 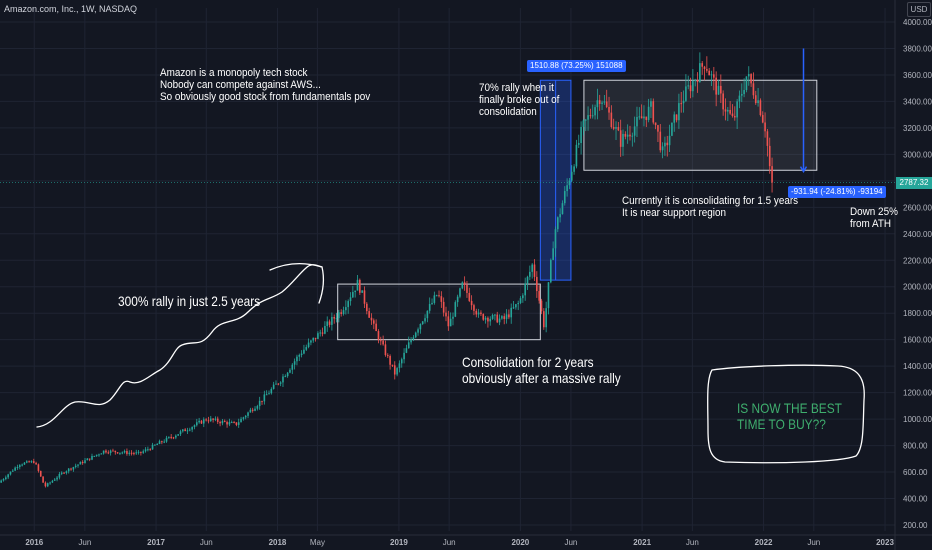 I want to click on currency-button: USD, so click(x=919, y=9).